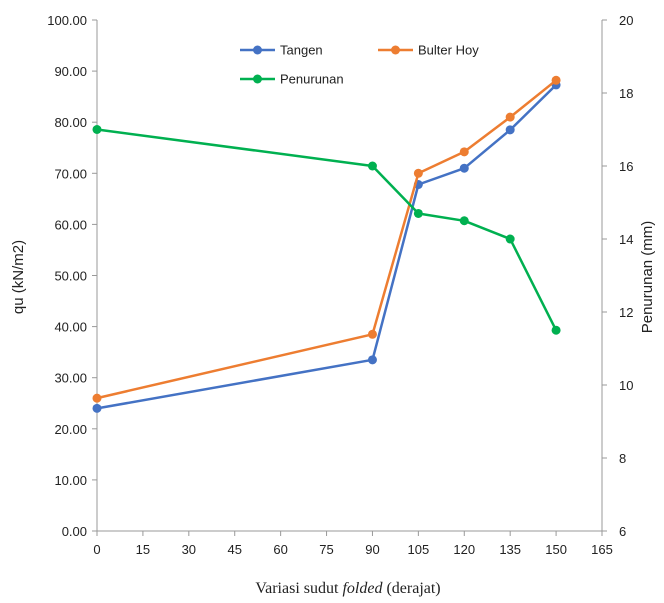 The height and width of the screenshot is (603, 664). Describe the element at coordinates (312, 79) in the screenshot. I see `legend-label: Penurunan` at that location.